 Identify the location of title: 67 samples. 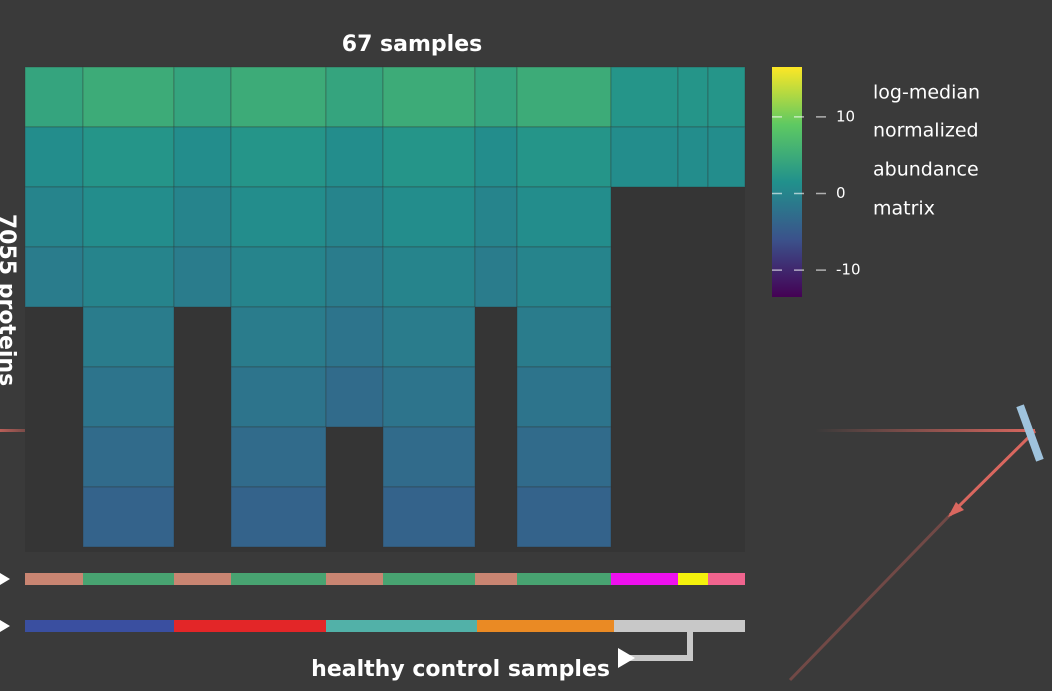
(412, 44).